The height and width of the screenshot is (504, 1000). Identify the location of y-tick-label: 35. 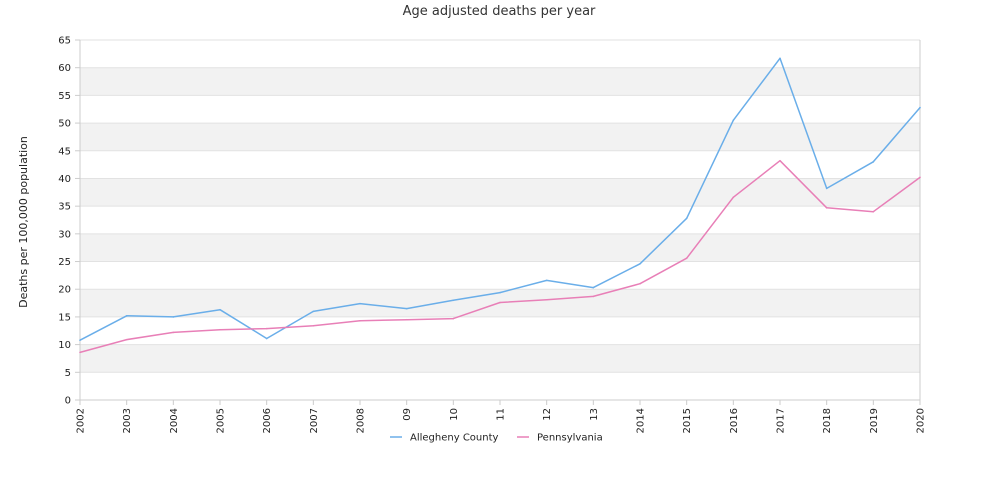
(64, 207).